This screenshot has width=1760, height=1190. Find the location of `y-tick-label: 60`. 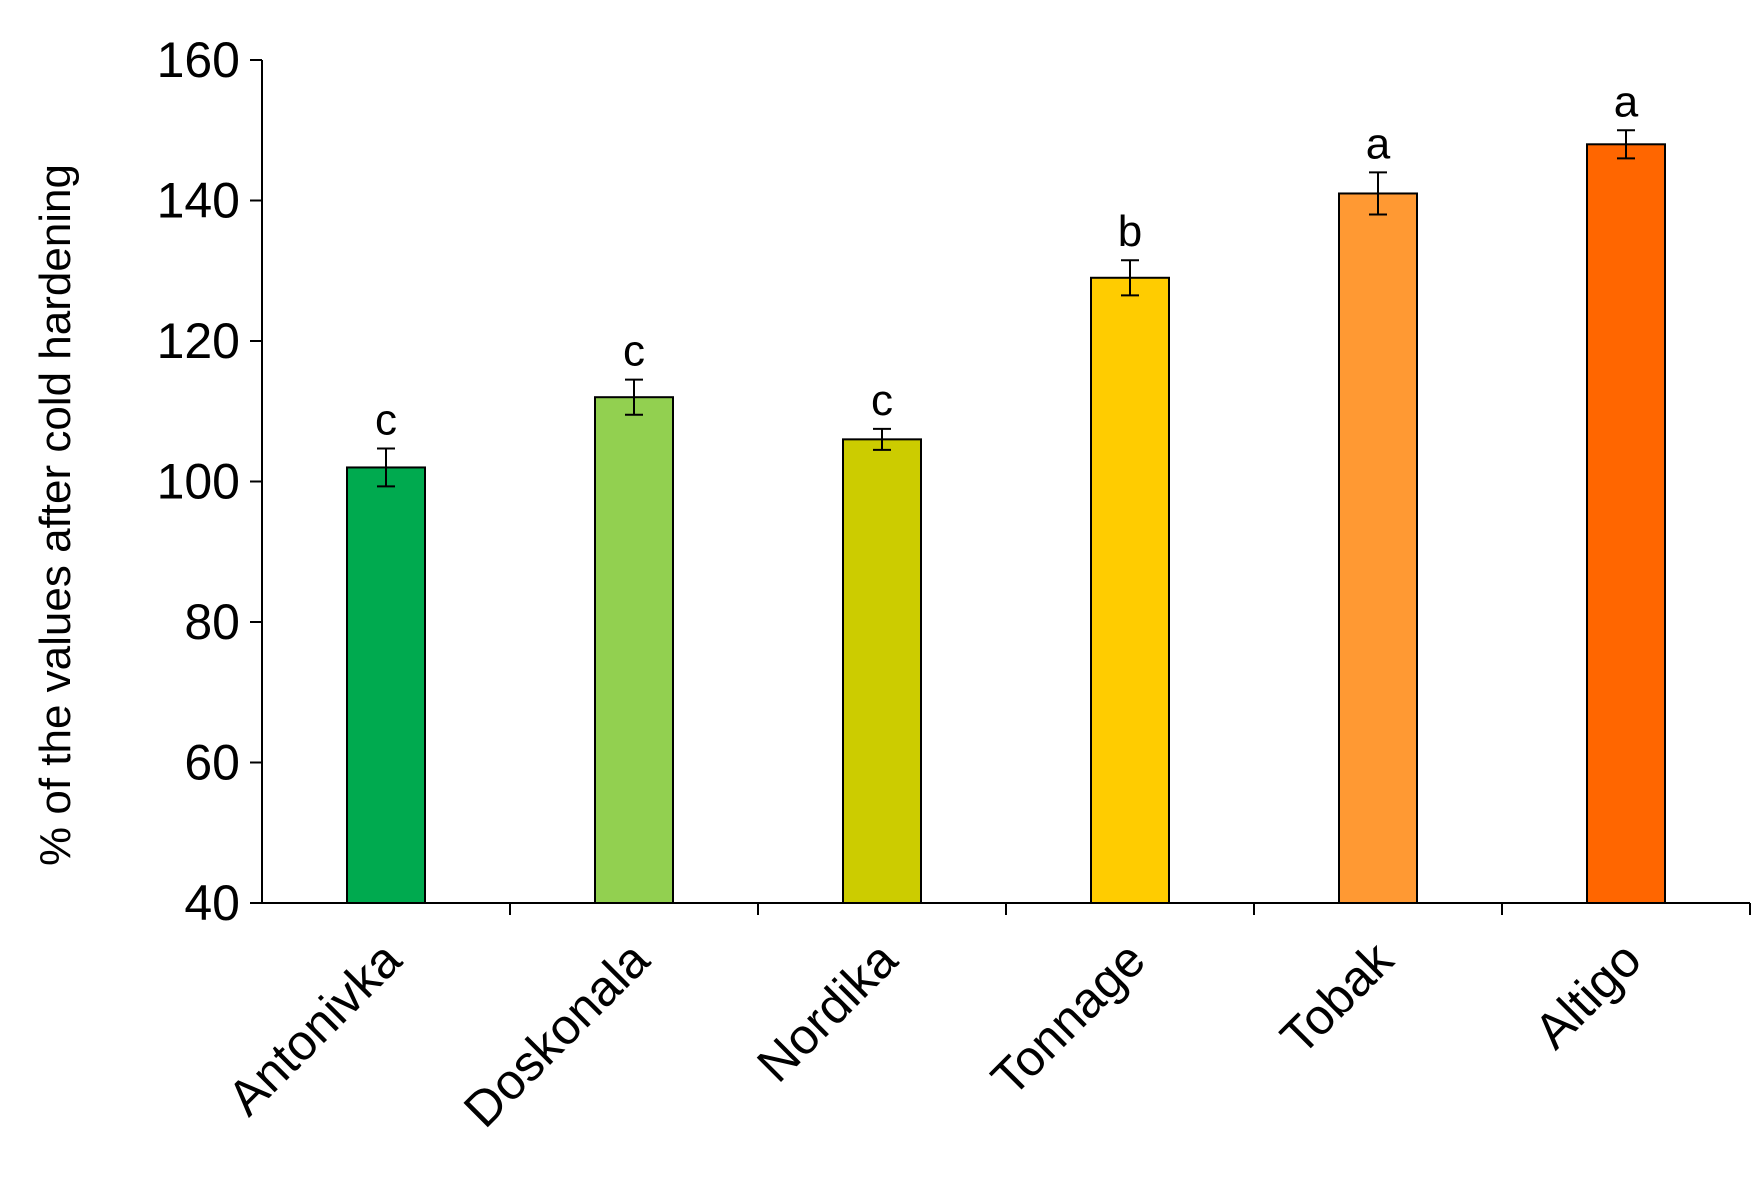

y-tick-label: 60 is located at coordinates (212, 763).